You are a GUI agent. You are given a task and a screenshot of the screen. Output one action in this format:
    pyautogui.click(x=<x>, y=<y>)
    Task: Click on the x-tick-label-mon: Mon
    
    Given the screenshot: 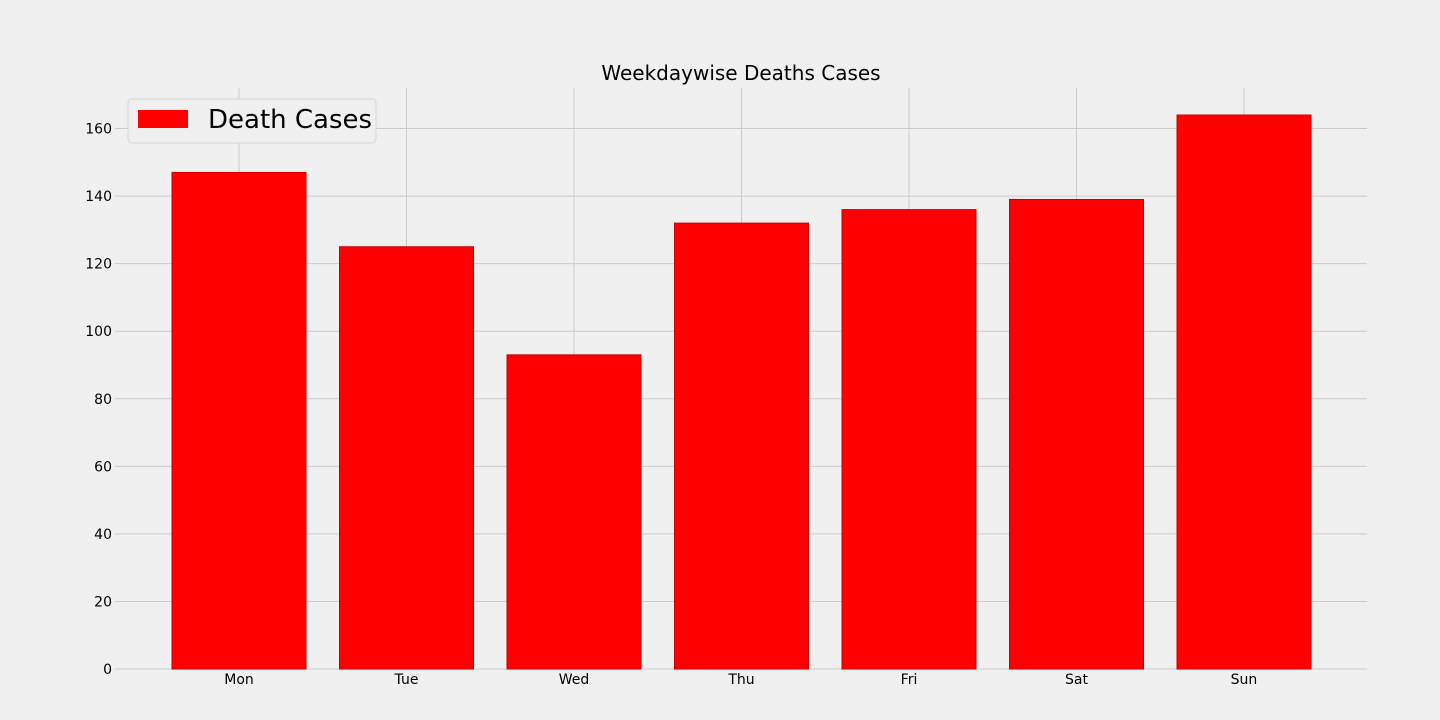 What is the action you would take?
    pyautogui.click(x=239, y=680)
    